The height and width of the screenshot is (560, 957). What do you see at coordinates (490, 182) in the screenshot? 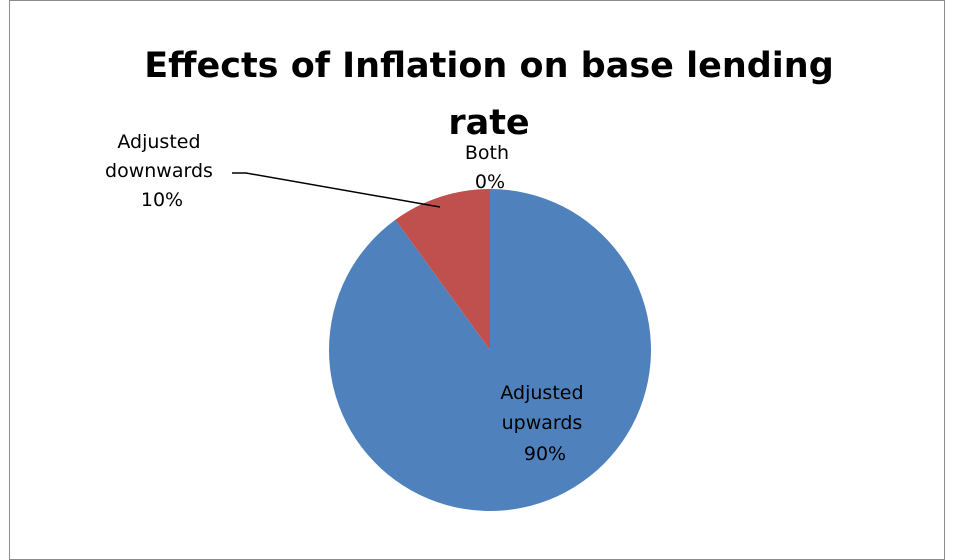
I see `slice-label-both-value: 0%` at bounding box center [490, 182].